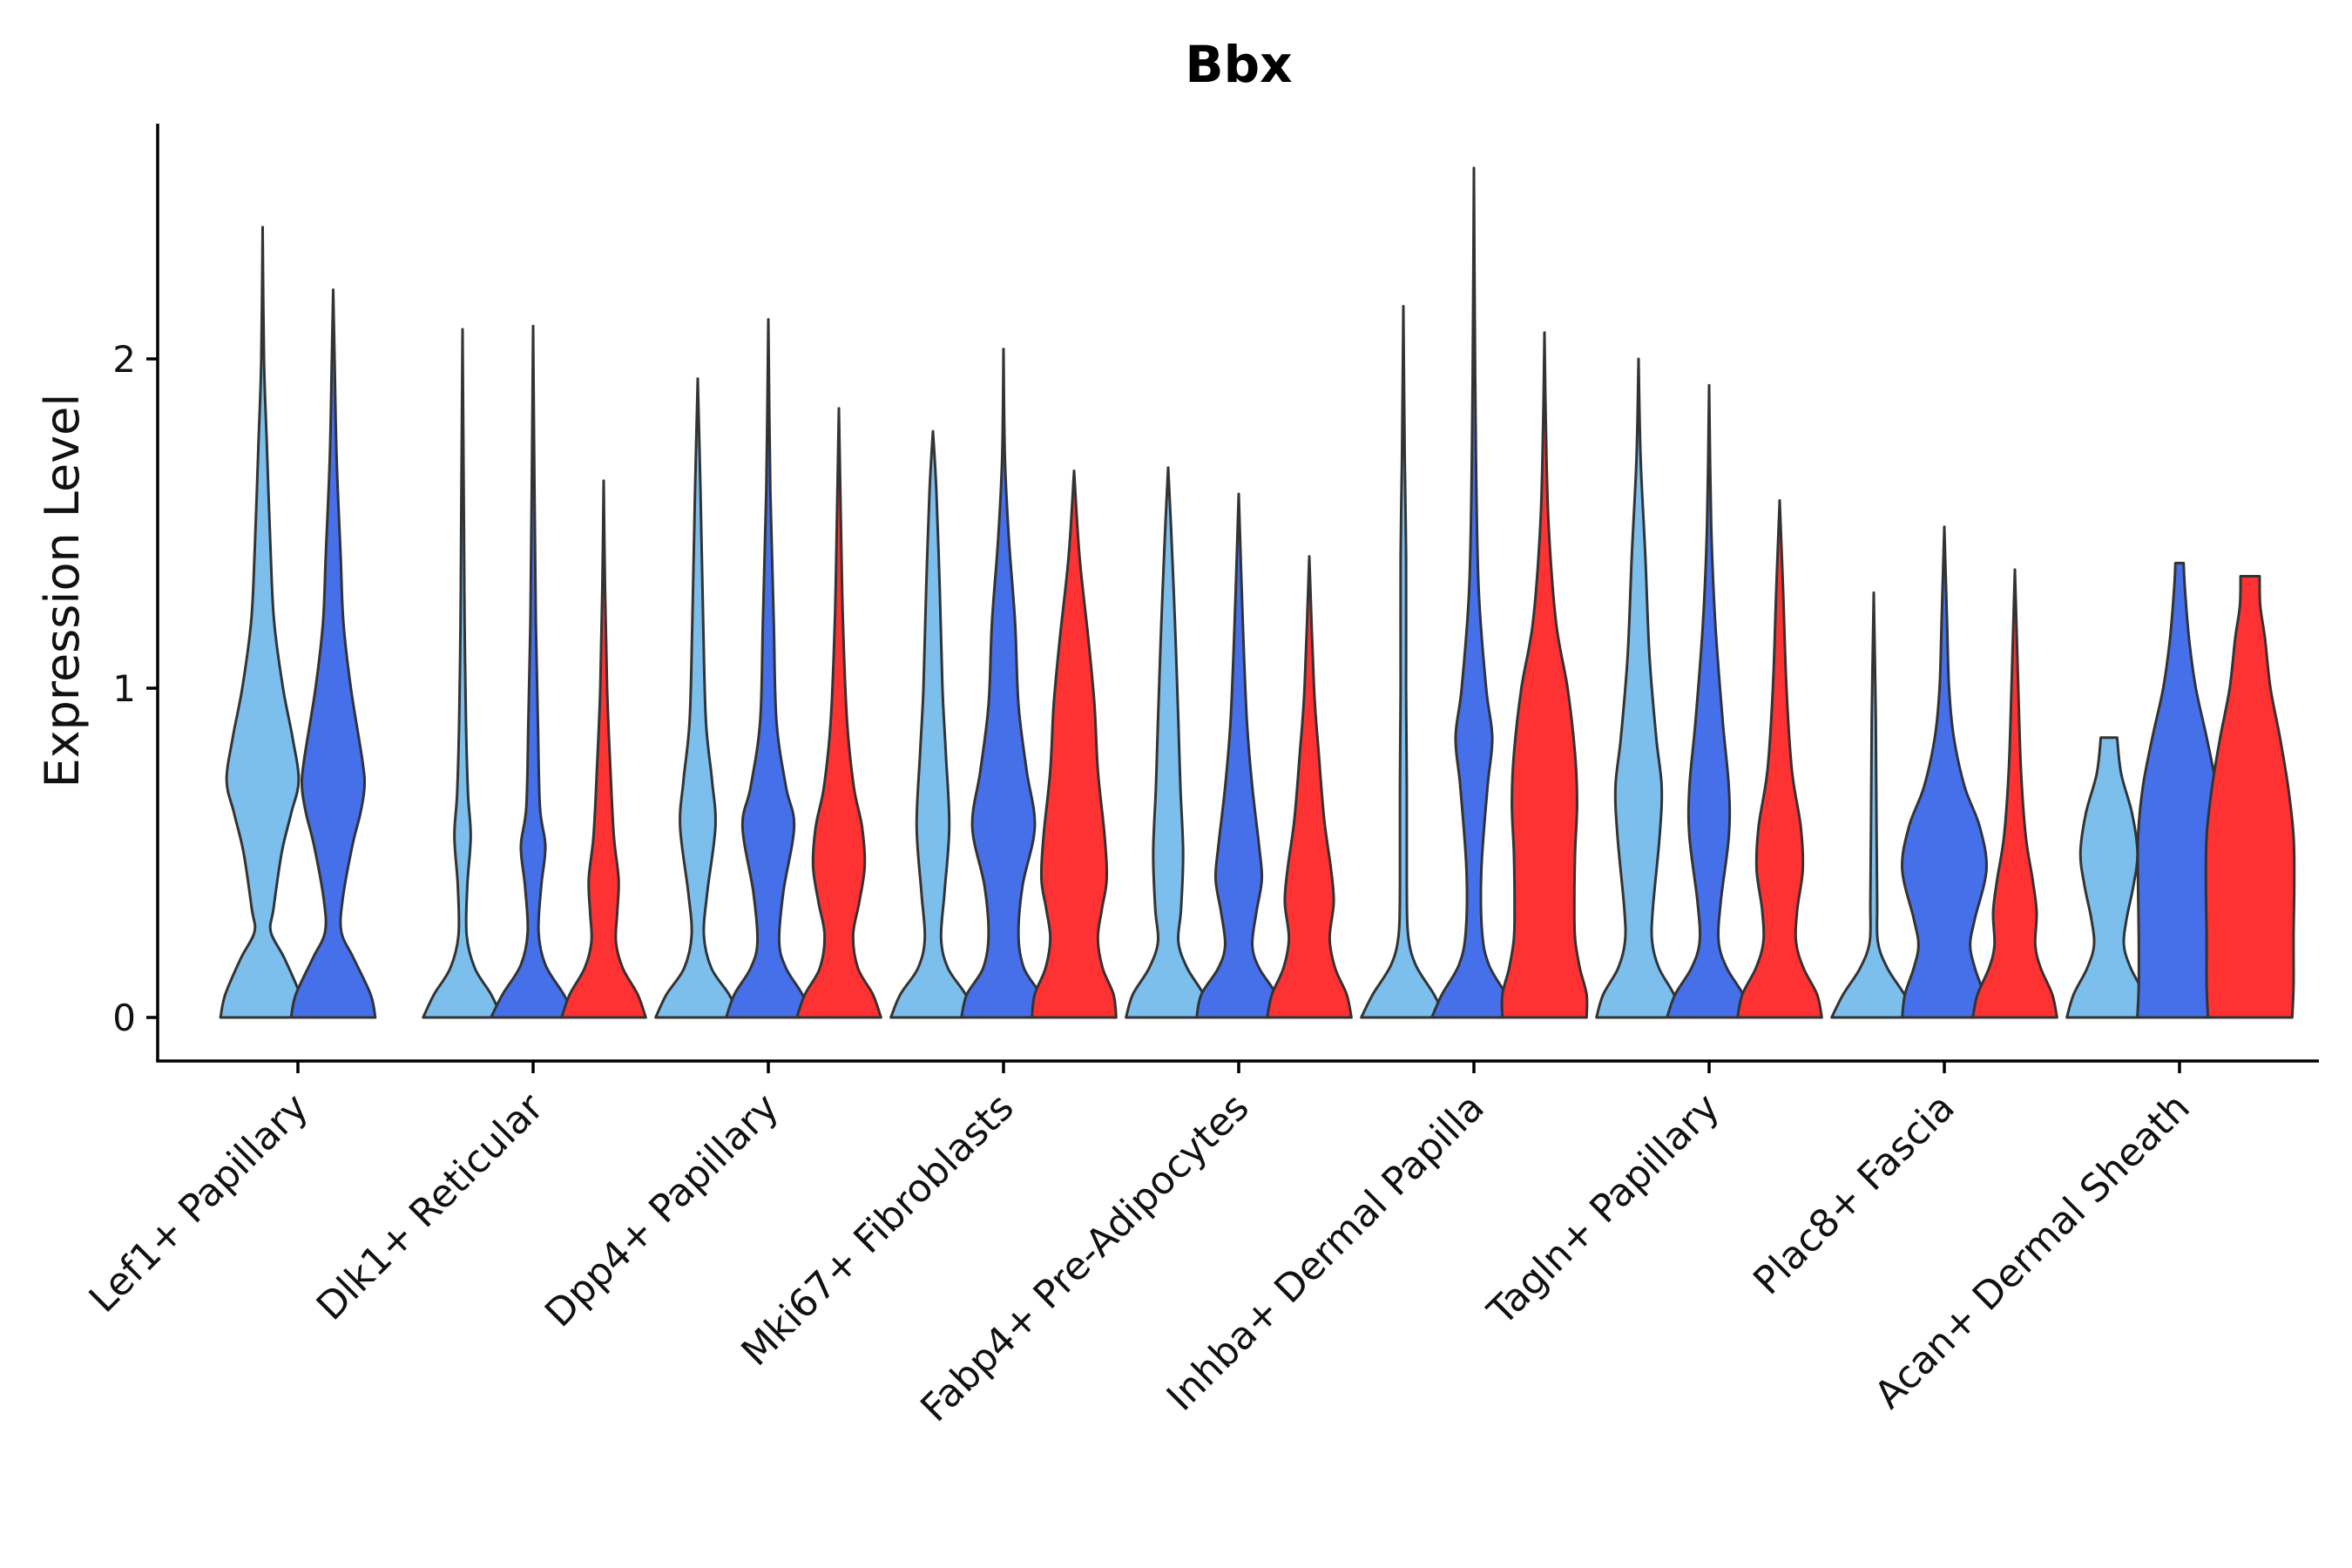 This screenshot has width=2352, height=1568. Describe the element at coordinates (1604, 1210) in the screenshot. I see `x-tick-label: Tagln+ Papillary` at that location.